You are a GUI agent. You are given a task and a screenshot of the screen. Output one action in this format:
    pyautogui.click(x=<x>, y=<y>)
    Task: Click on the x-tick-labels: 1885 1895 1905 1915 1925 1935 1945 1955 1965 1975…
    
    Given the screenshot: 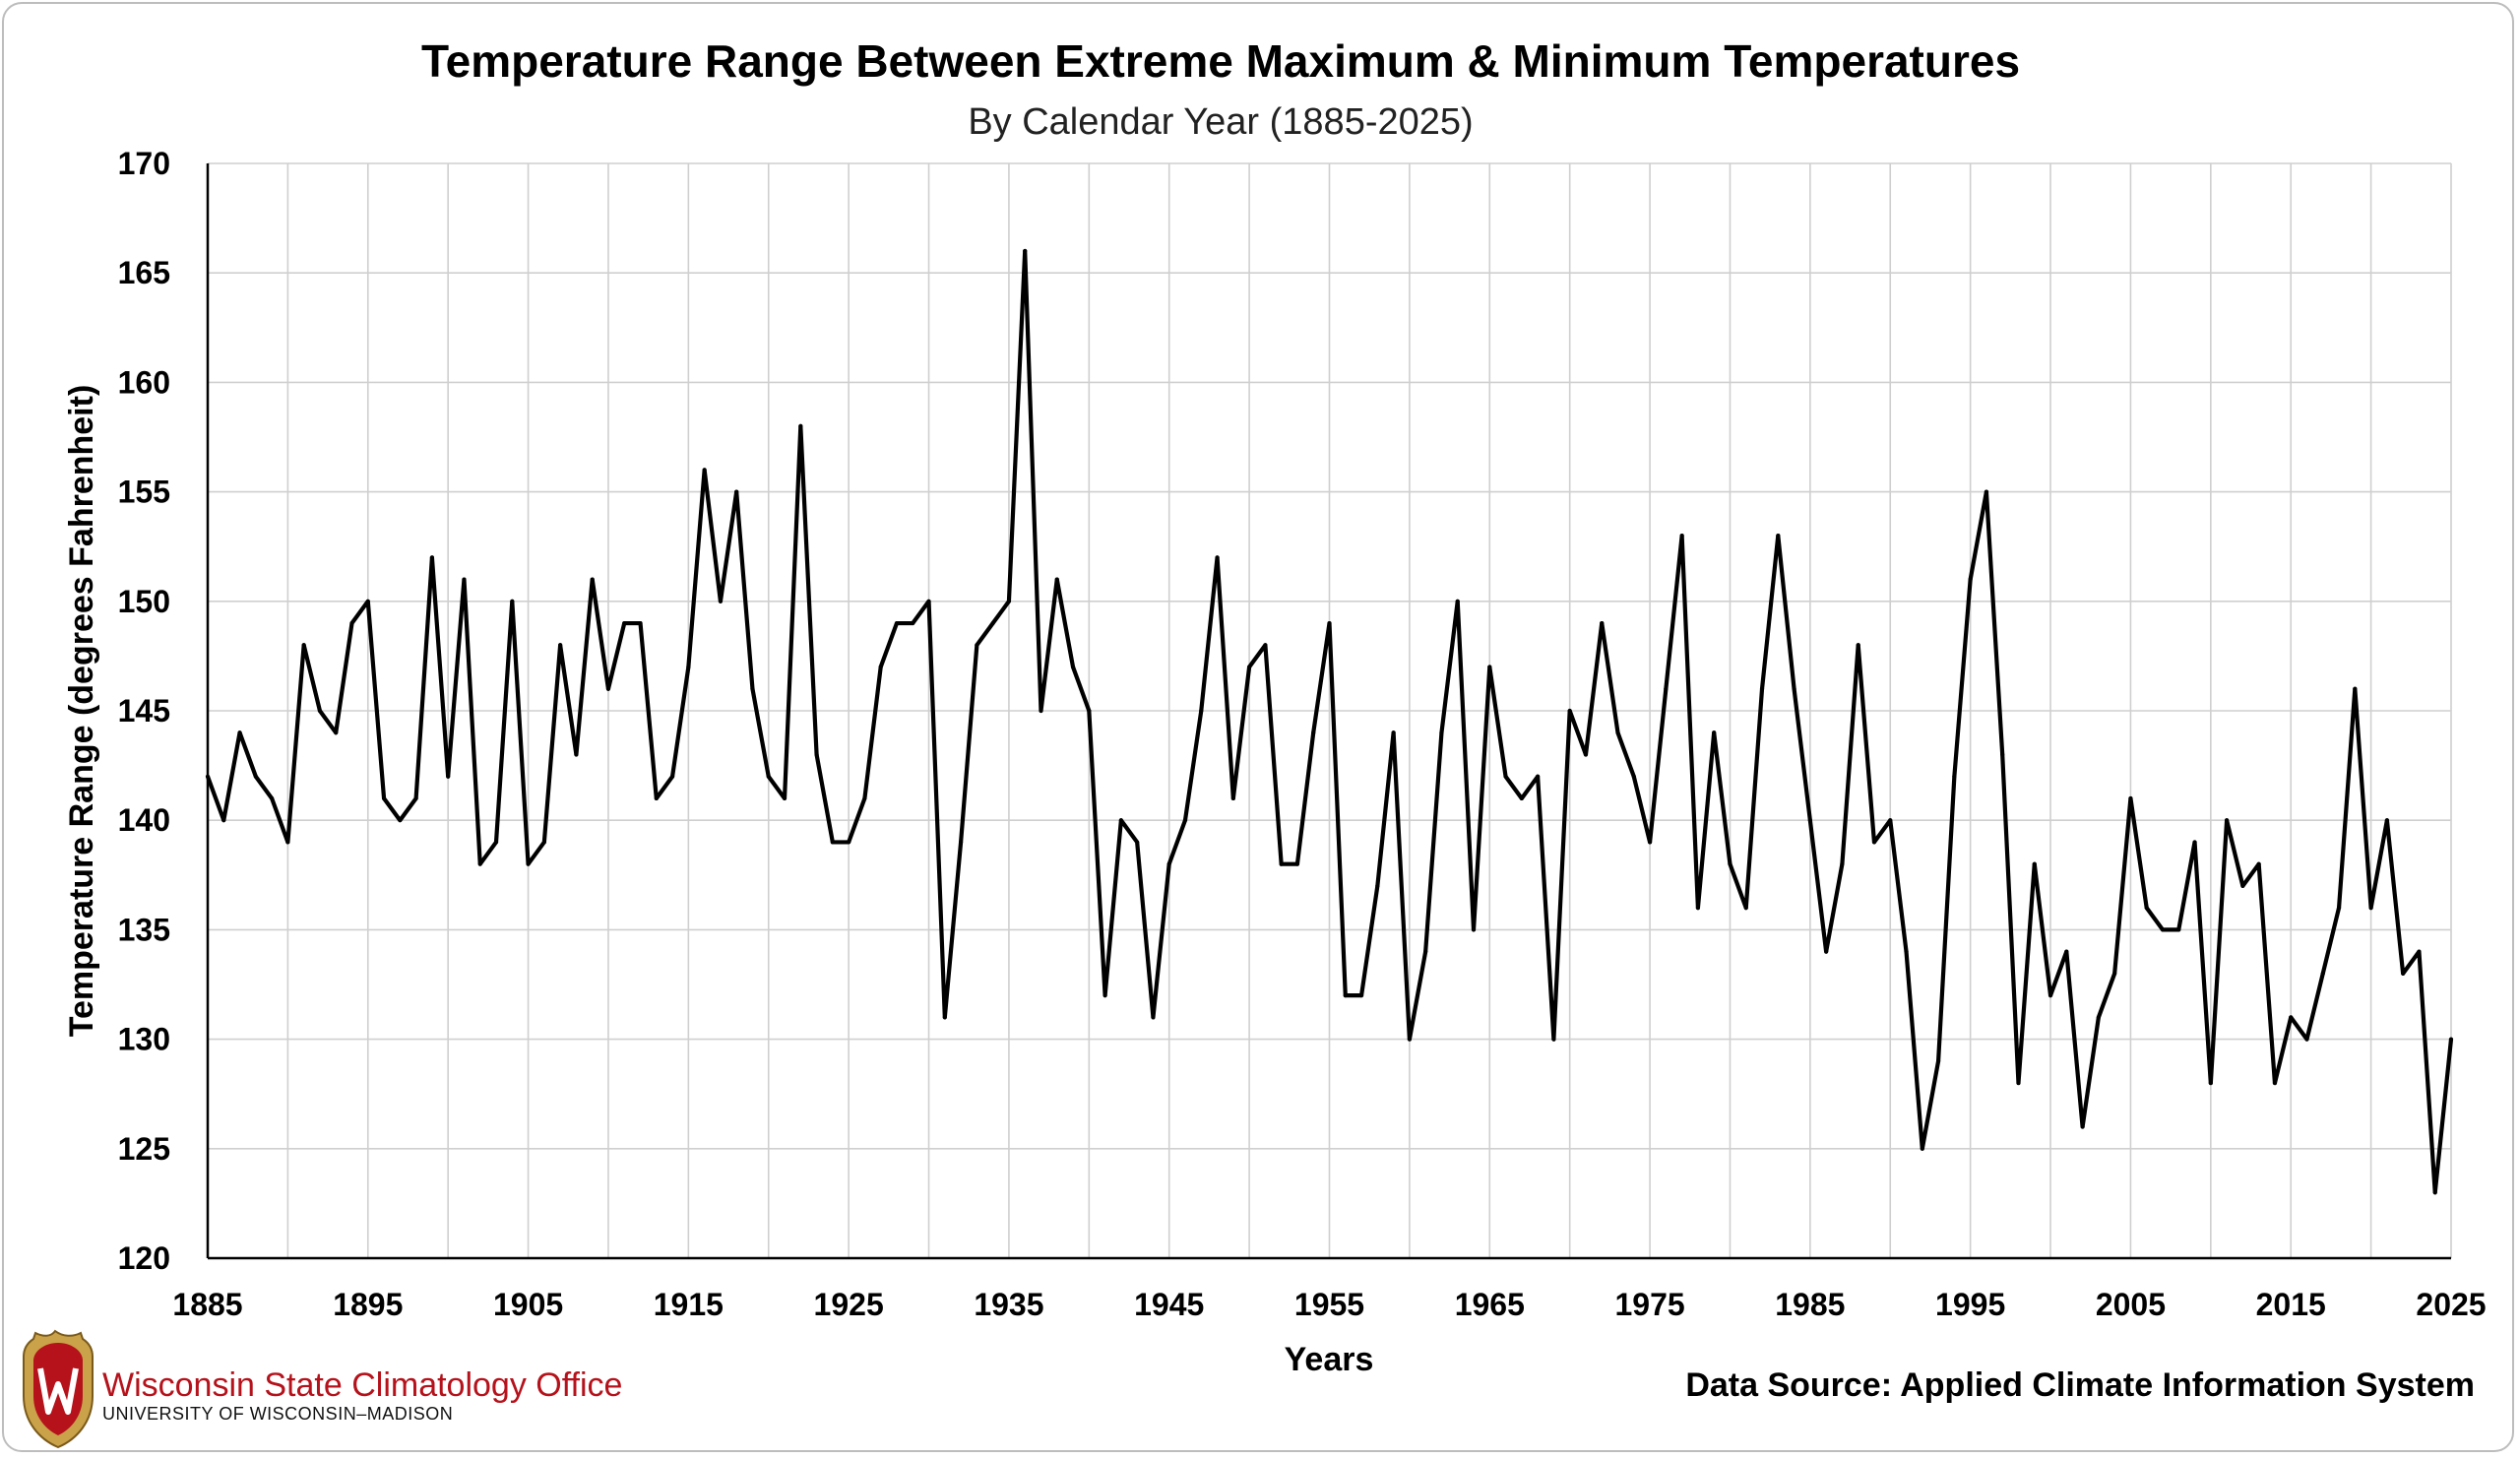 What is the action you would take?
    pyautogui.click(x=1329, y=1304)
    